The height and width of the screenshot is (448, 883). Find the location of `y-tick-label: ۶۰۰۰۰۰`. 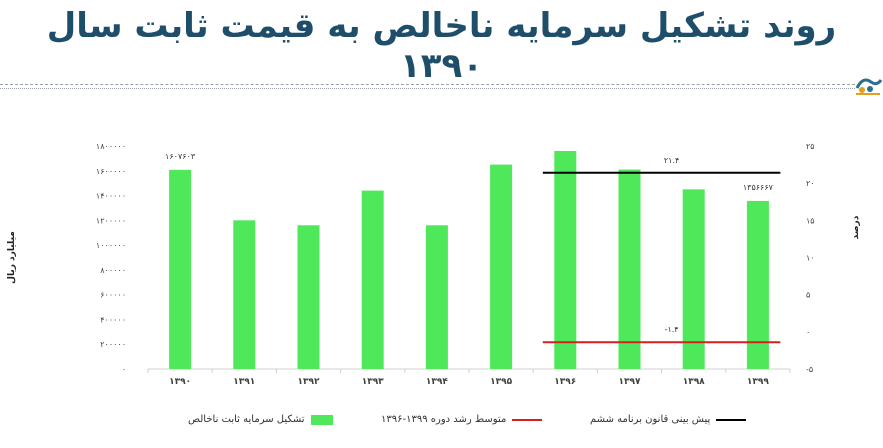

y-tick-label: ۶۰۰۰۰۰ is located at coordinates (113, 295).